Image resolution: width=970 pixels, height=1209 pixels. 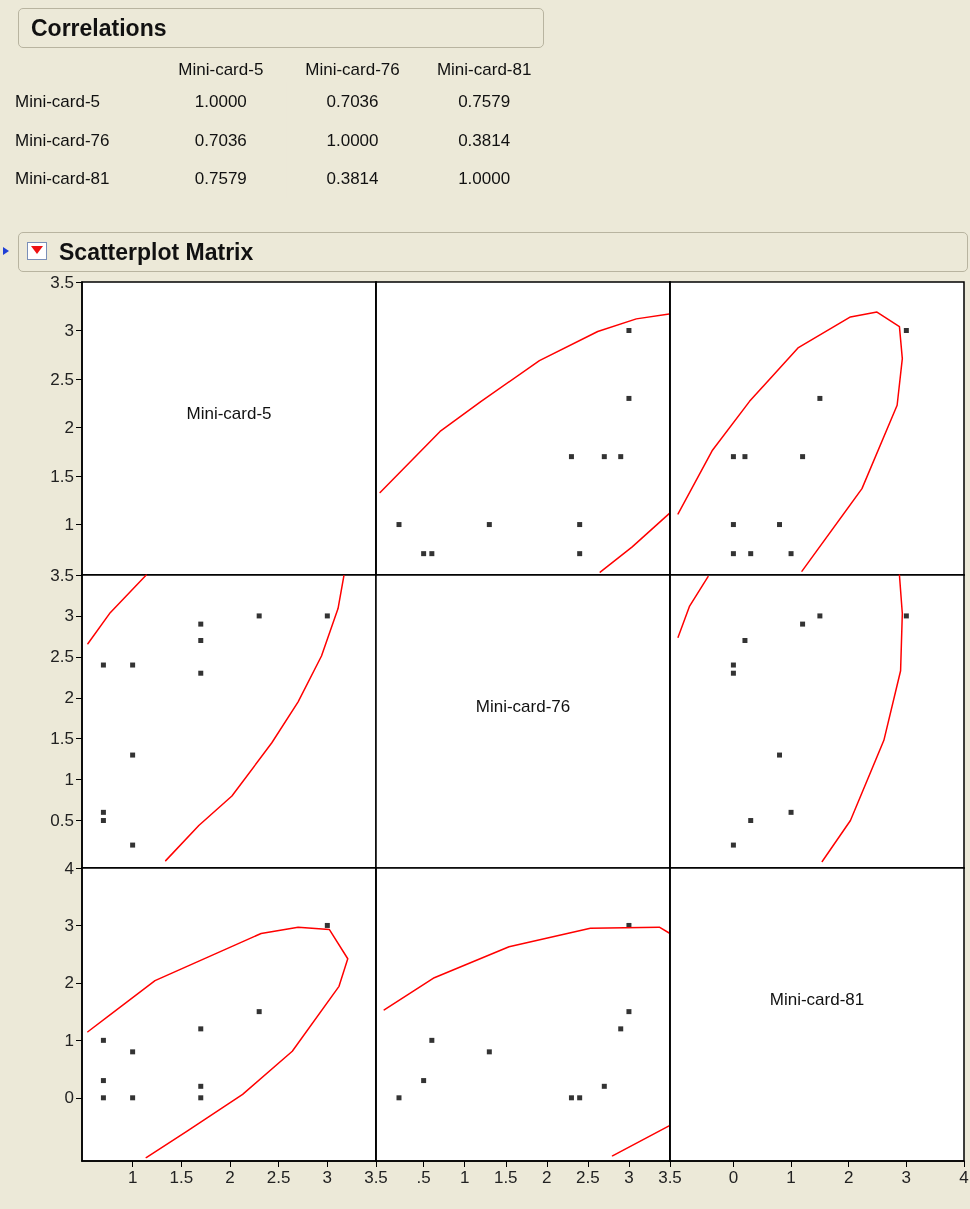 What do you see at coordinates (62, 140) in the screenshot?
I see `y-tick-label: Mini-card-76` at bounding box center [62, 140].